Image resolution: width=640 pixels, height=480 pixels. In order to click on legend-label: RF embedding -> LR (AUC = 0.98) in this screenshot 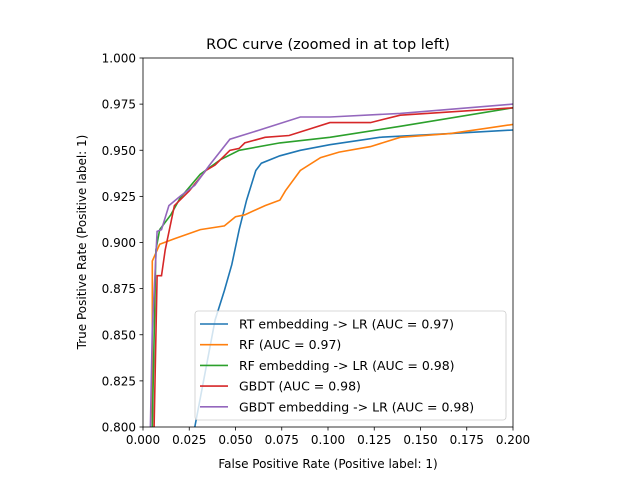, I will do `click(347, 365)`.